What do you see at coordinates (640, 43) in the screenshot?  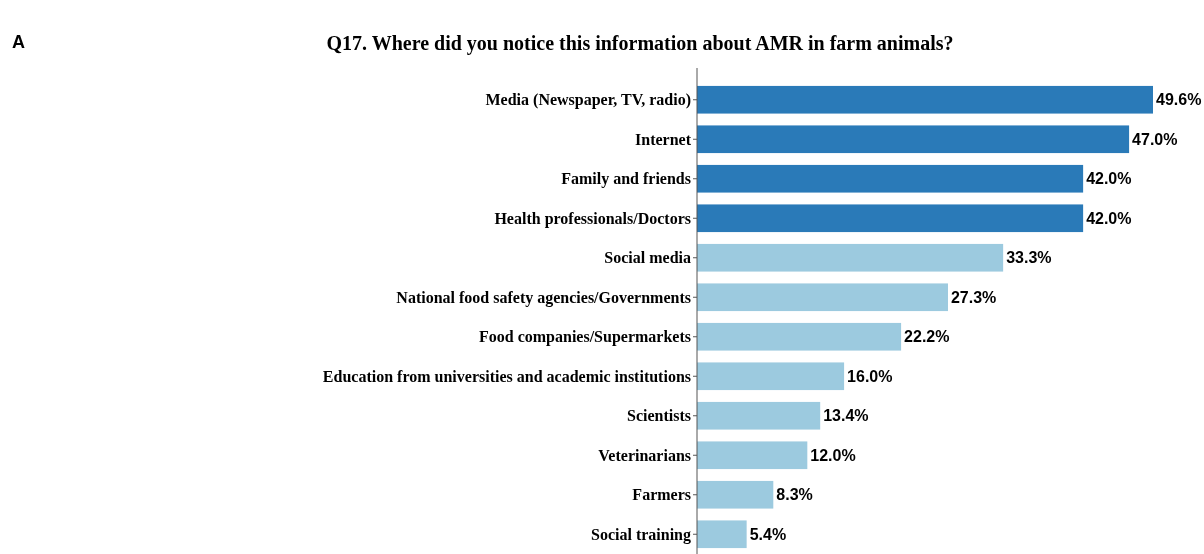 I see `chart-title: Q17. Where did you notice this information about AMR in farm animals?` at bounding box center [640, 43].